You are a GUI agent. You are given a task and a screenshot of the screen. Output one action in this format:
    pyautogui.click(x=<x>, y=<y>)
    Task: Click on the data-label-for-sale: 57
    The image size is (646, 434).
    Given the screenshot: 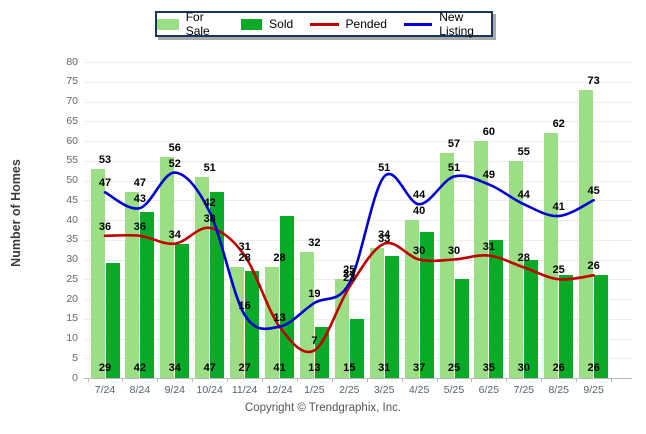 What is the action you would take?
    pyautogui.click(x=454, y=143)
    